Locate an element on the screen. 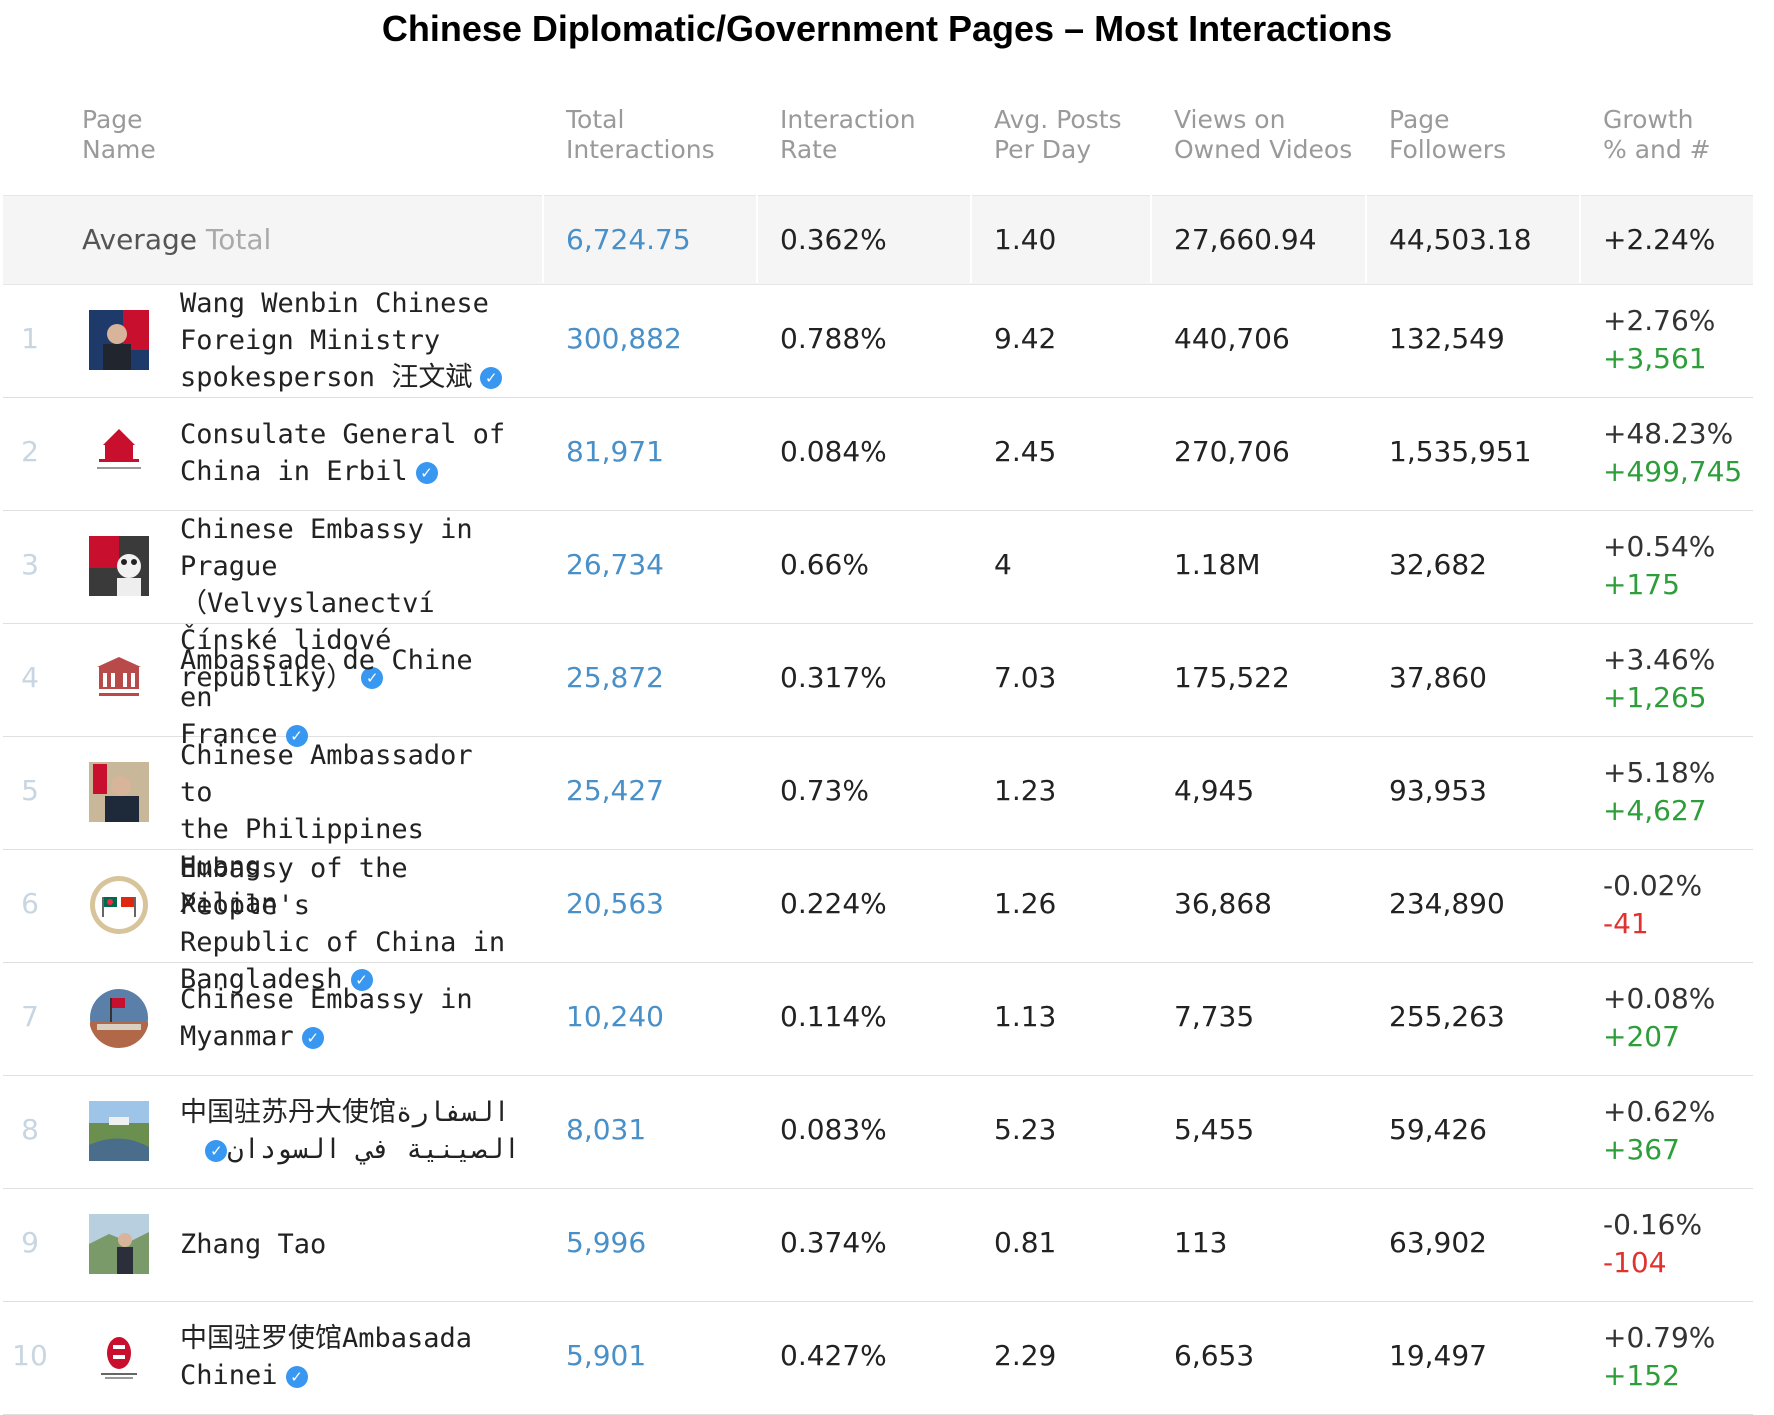 The height and width of the screenshot is (1415, 1774). average-growth: +2.24% is located at coordinates (1659, 239).